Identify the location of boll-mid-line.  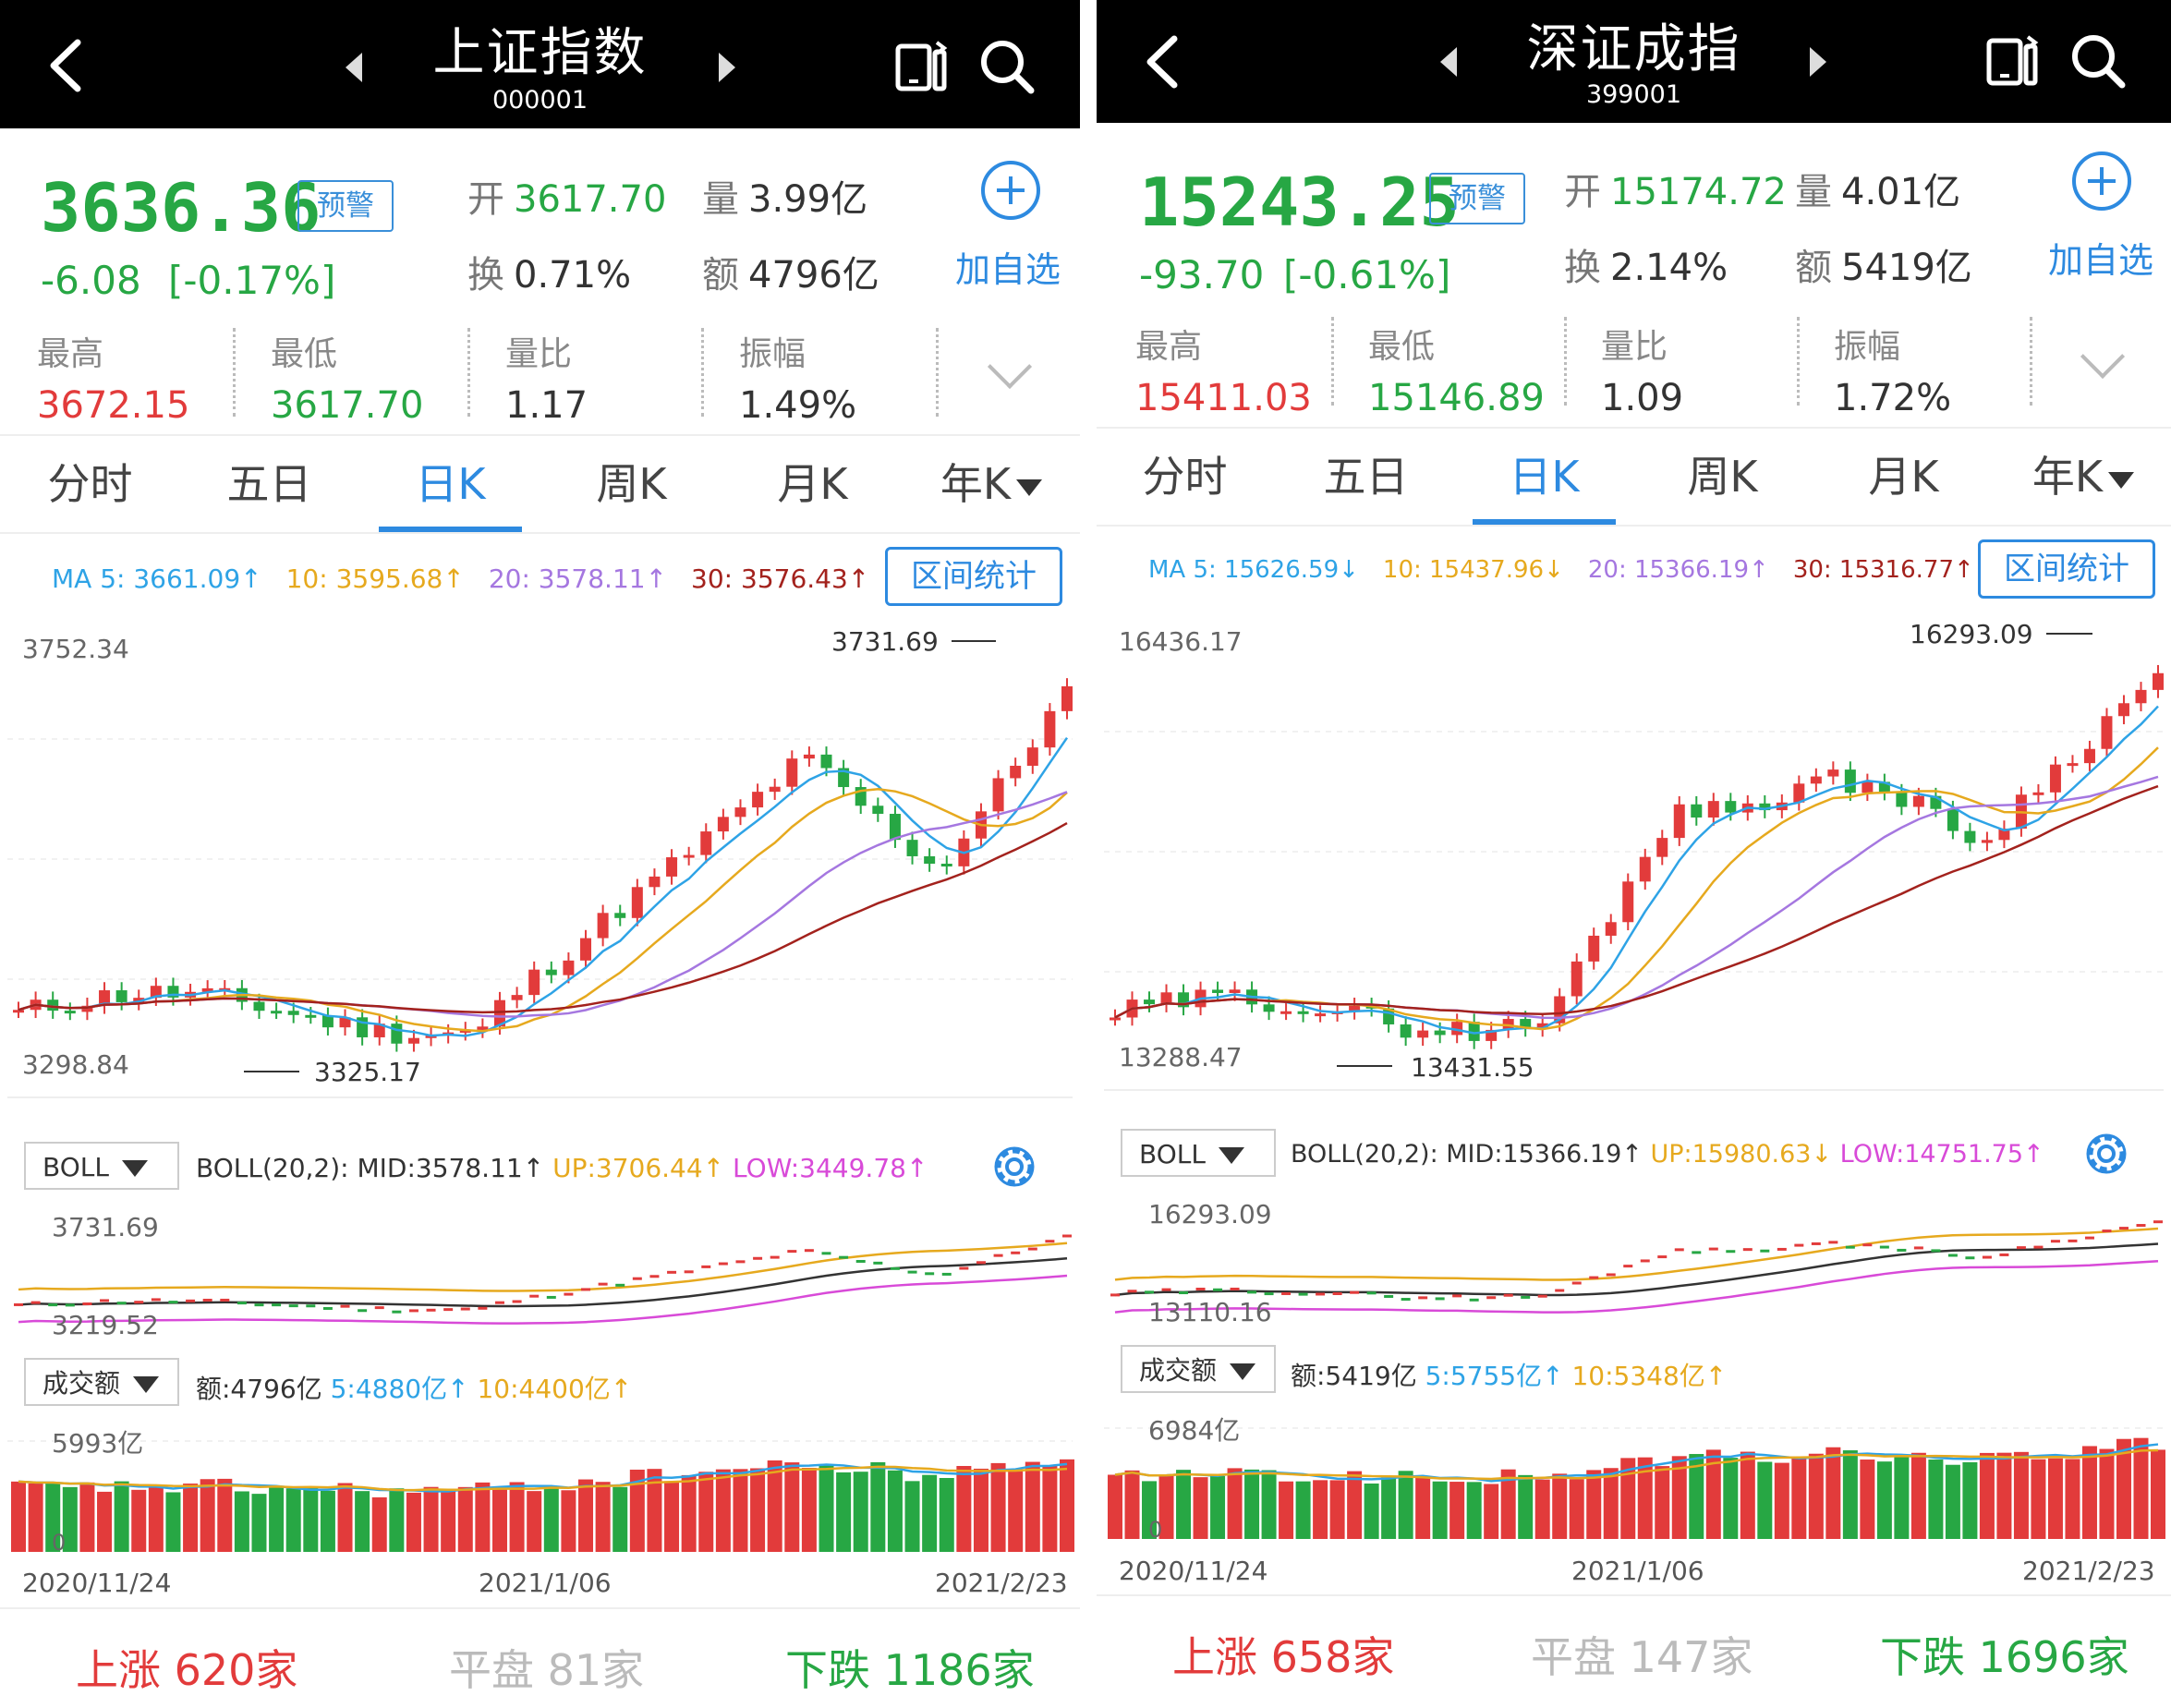
(543, 1282).